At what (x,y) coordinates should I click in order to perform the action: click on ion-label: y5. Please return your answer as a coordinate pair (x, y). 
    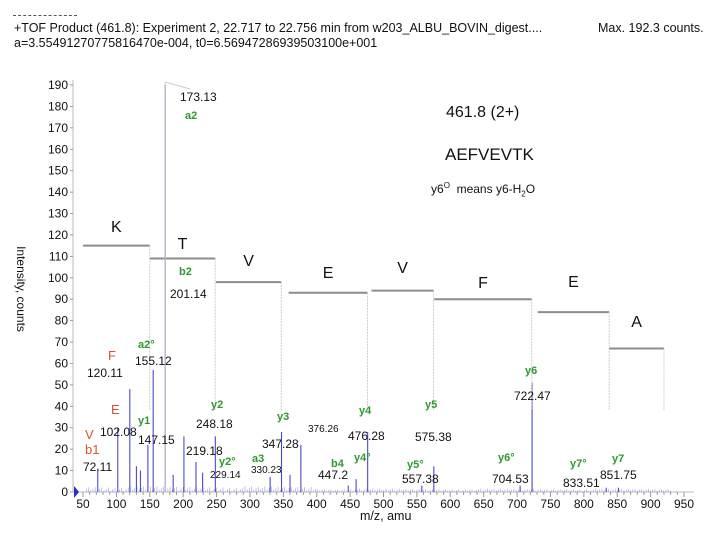
    Looking at the image, I should click on (431, 405).